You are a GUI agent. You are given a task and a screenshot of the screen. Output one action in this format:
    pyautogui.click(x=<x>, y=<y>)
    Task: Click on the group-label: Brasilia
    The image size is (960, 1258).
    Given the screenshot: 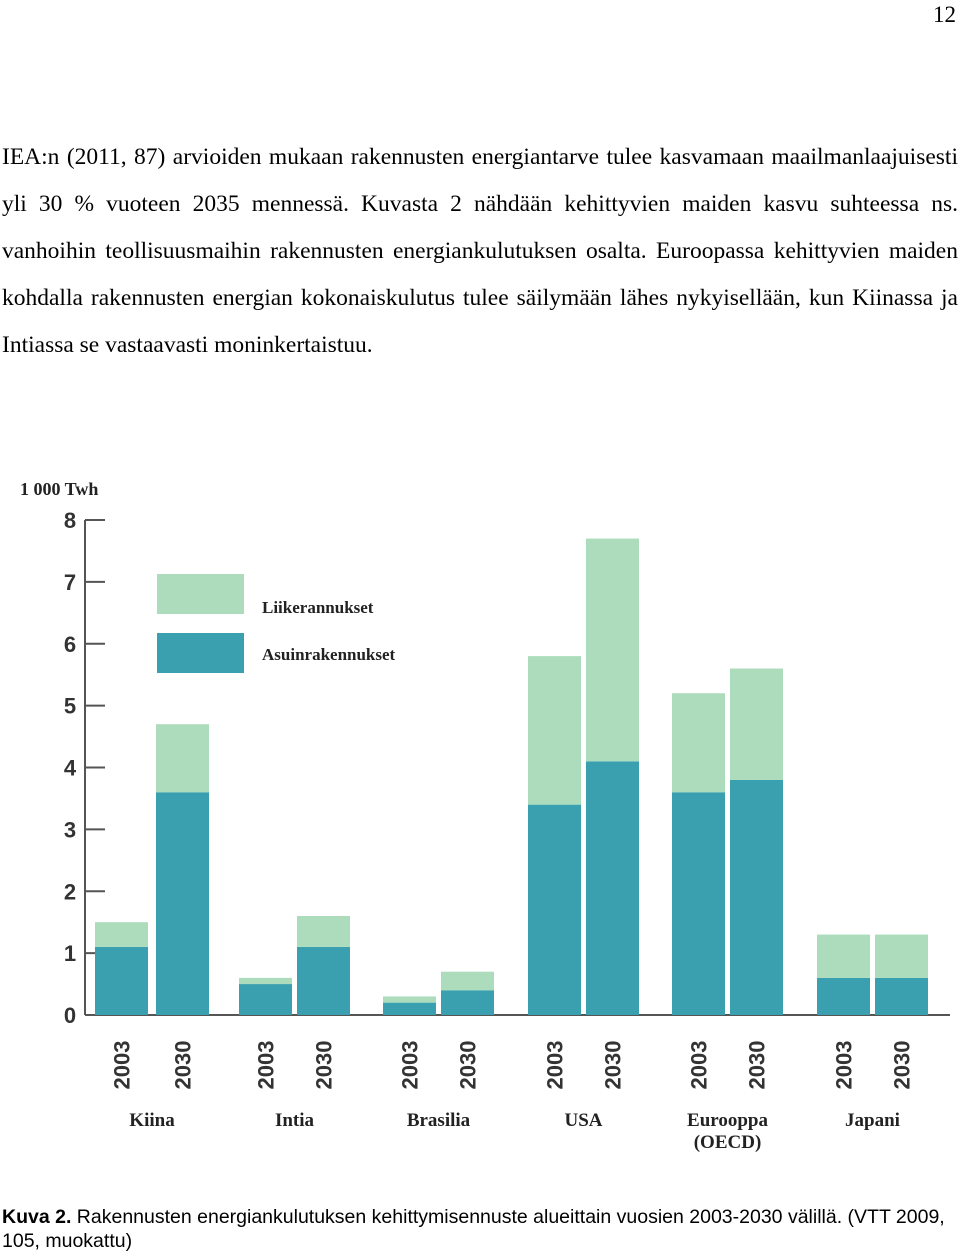 What is the action you would take?
    pyautogui.click(x=438, y=1120)
    